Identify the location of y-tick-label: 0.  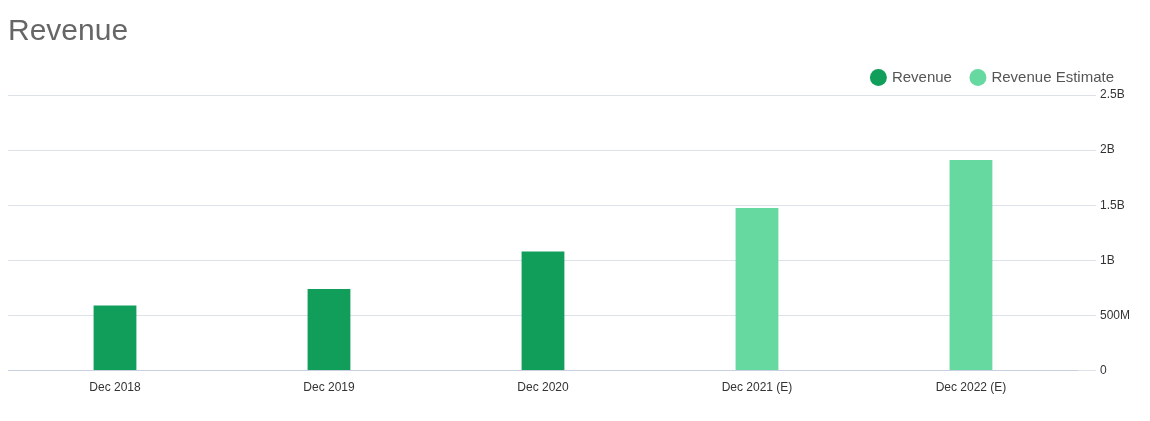
(1103, 369).